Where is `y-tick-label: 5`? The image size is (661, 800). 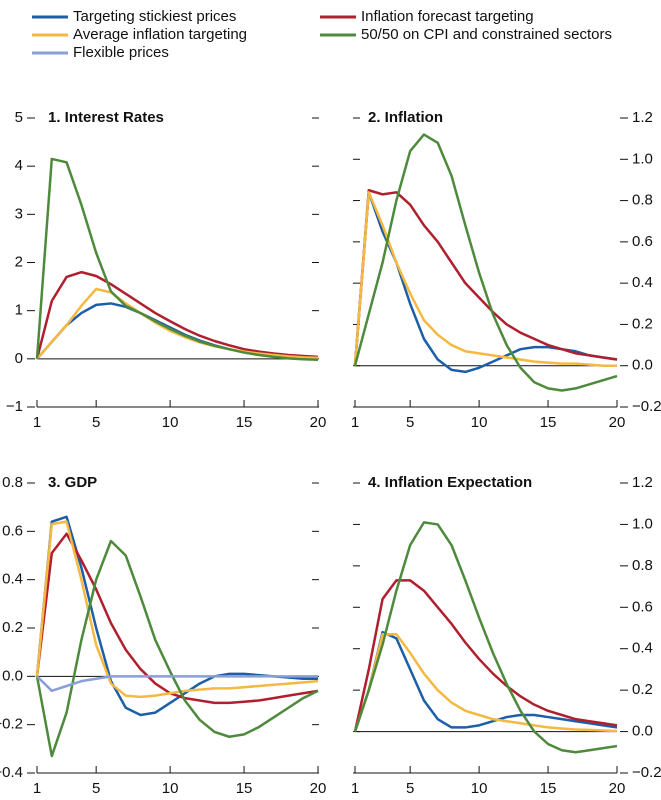 y-tick-label: 5 is located at coordinates (19, 117).